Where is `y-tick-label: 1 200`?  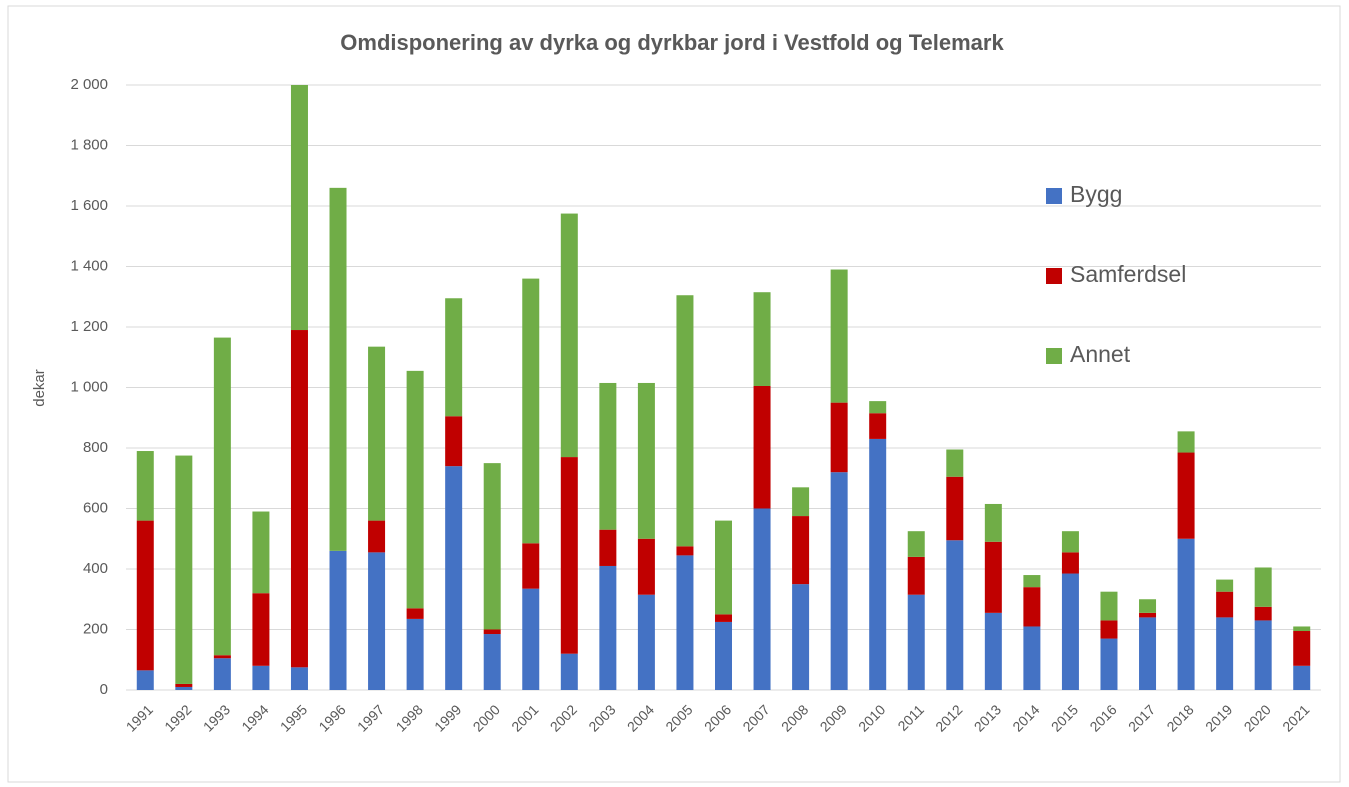 y-tick-label: 1 200 is located at coordinates (89, 326).